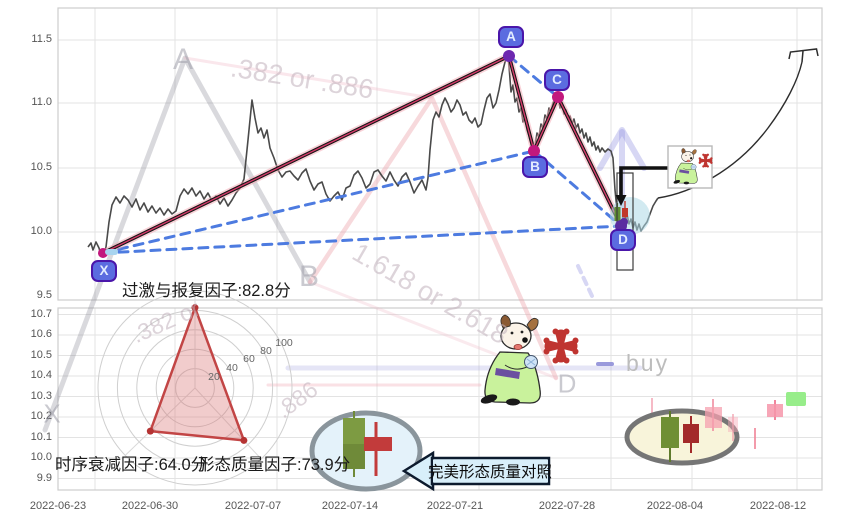 The height and width of the screenshot is (520, 847). Describe the element at coordinates (41, 231) in the screenshot. I see `ytick-top: 10.0` at that location.